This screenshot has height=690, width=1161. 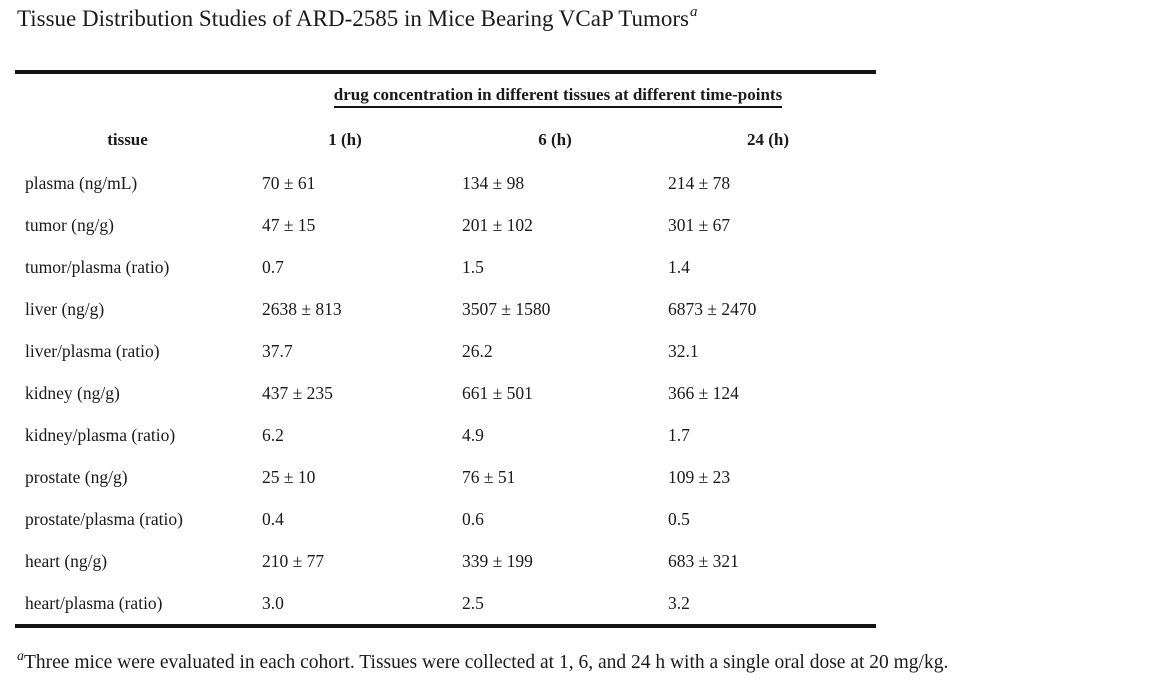 What do you see at coordinates (445, 225) in the screenshot?
I see `table-row: tumor (ng/g) 47 ± 15 201 ± 102 301 ± 67` at bounding box center [445, 225].